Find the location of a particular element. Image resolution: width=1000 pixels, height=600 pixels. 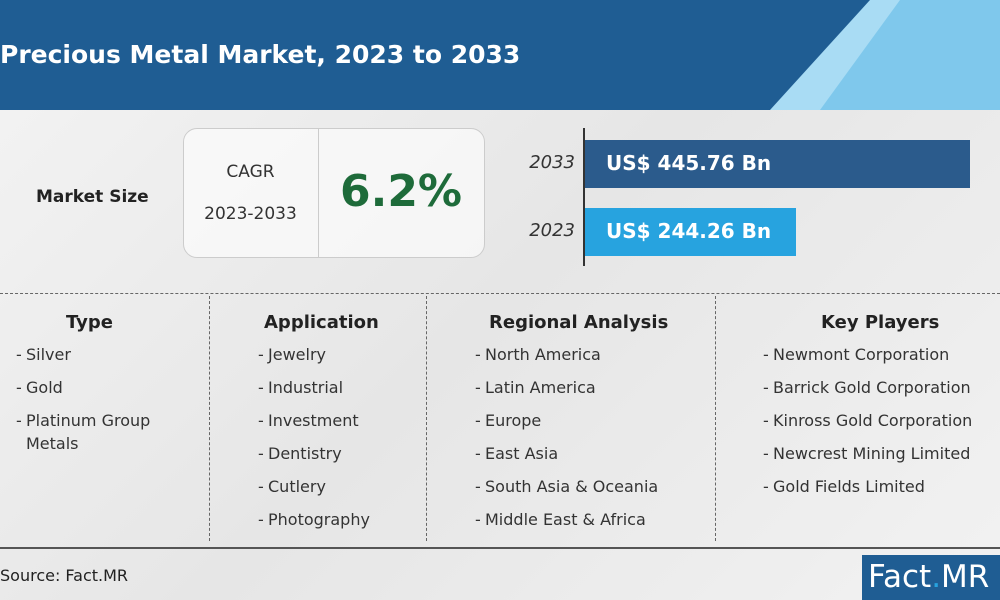

item-text: East Asia is located at coordinates (522, 453).